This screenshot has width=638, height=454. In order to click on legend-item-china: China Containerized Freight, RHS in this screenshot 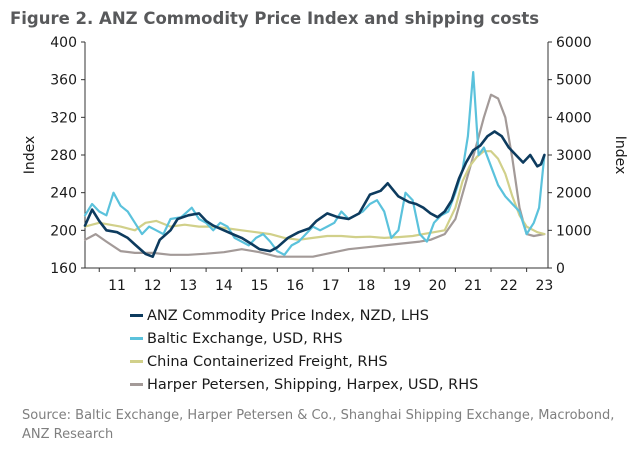, I will do `click(304, 361)`.